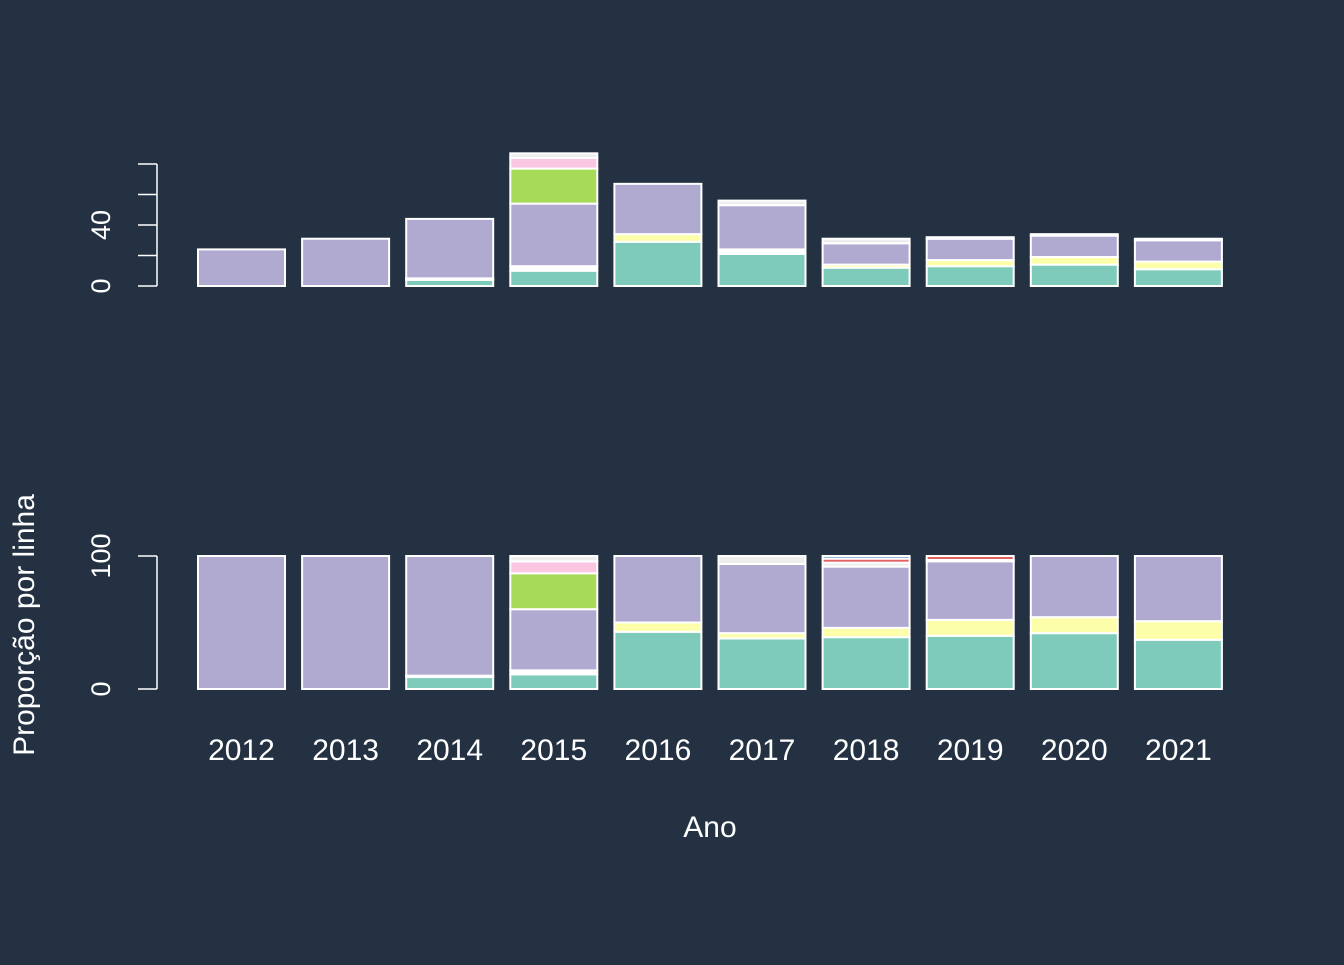 Image resolution: width=1344 pixels, height=965 pixels. What do you see at coordinates (449, 750) in the screenshot?
I see `x-tick-label: 2014` at bounding box center [449, 750].